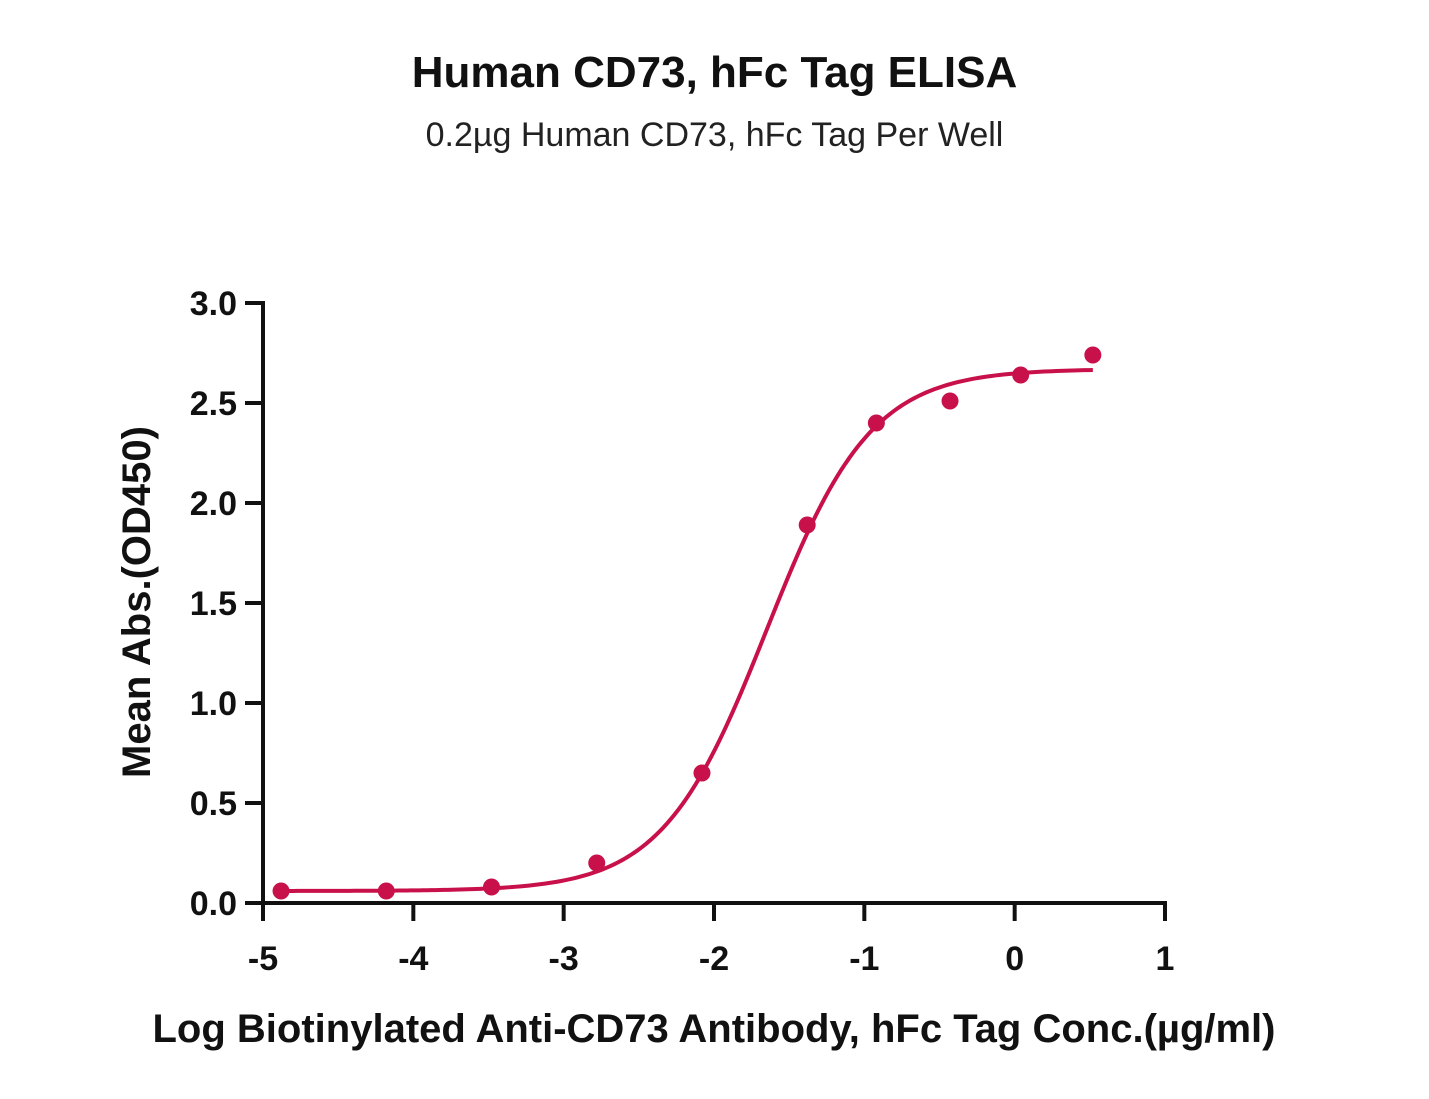 The width and height of the screenshot is (1429, 1099). Describe the element at coordinates (213, 604) in the screenshot. I see `y-tick-label: 1.5` at that location.